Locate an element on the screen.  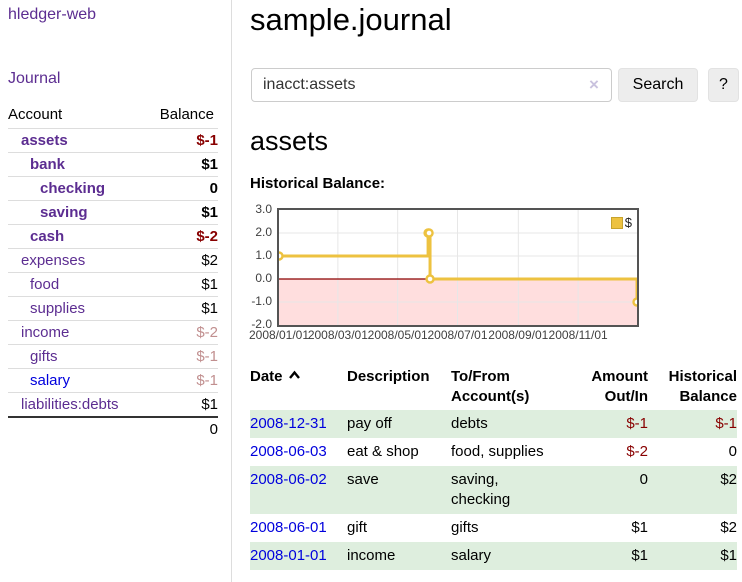
account-link-supplies: supplies is located at coordinates (58, 308).